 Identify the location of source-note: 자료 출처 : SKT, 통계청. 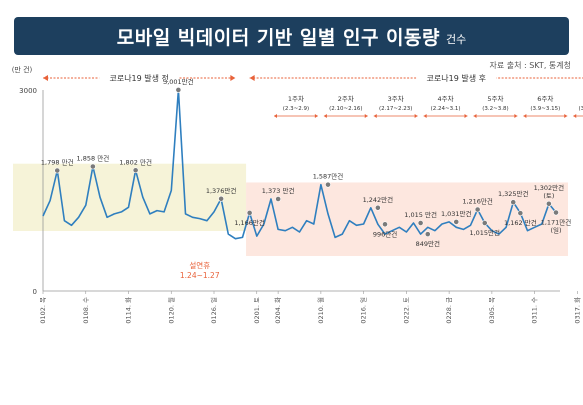
(530, 65).